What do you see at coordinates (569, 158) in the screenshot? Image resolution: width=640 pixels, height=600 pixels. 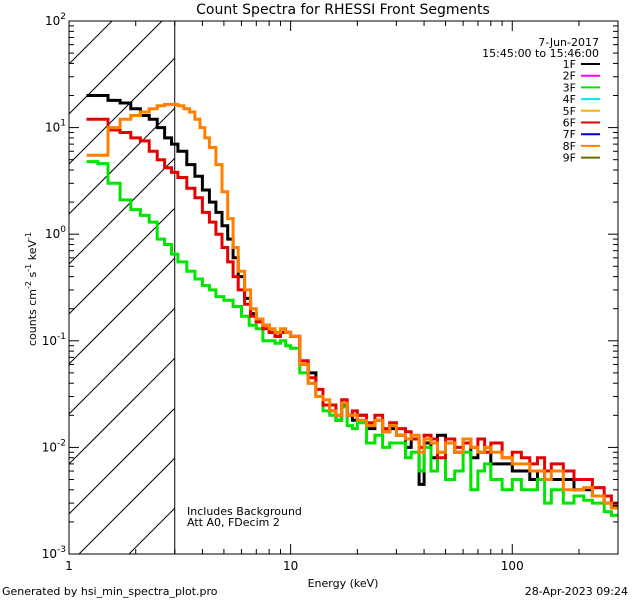 I see `legend-label-9f: 9F` at bounding box center [569, 158].